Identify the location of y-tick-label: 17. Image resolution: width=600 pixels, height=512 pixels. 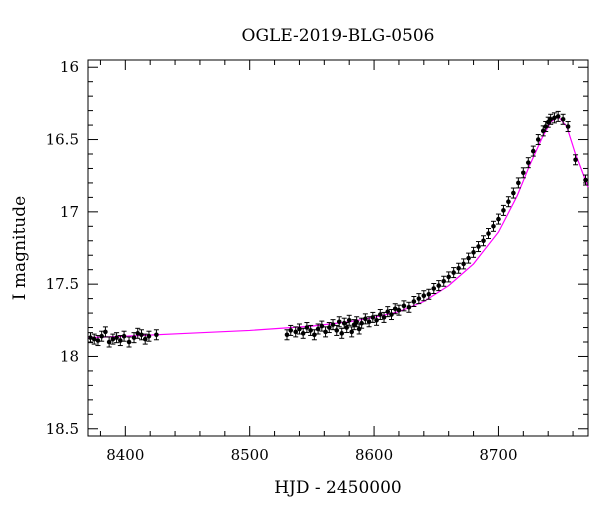
(69, 212).